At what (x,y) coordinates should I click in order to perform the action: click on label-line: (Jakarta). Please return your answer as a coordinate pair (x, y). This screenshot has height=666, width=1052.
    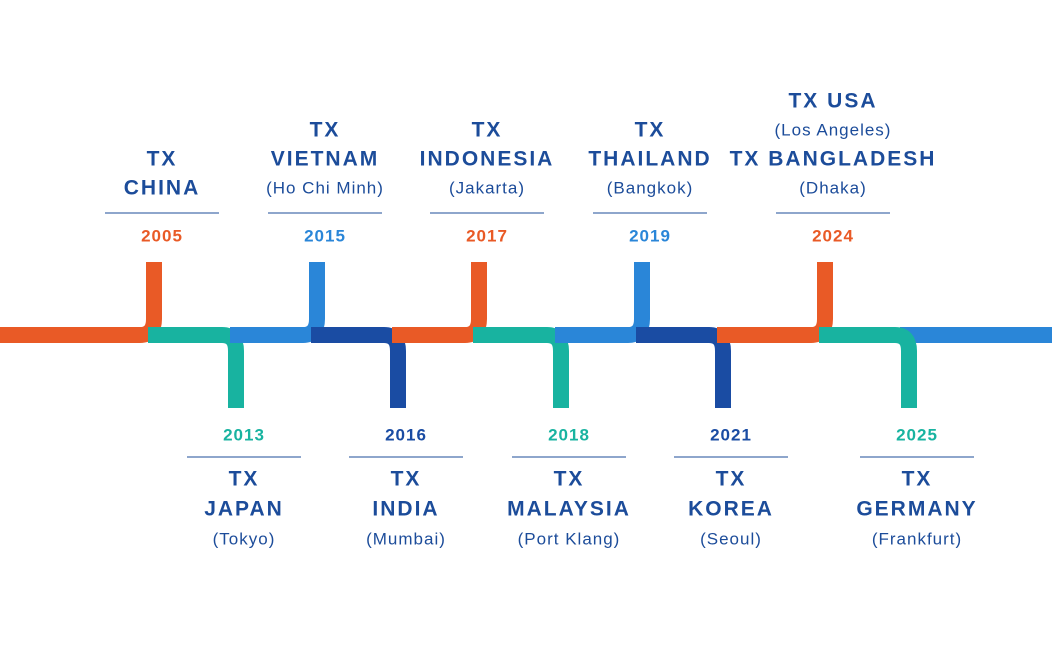
    Looking at the image, I should click on (487, 187).